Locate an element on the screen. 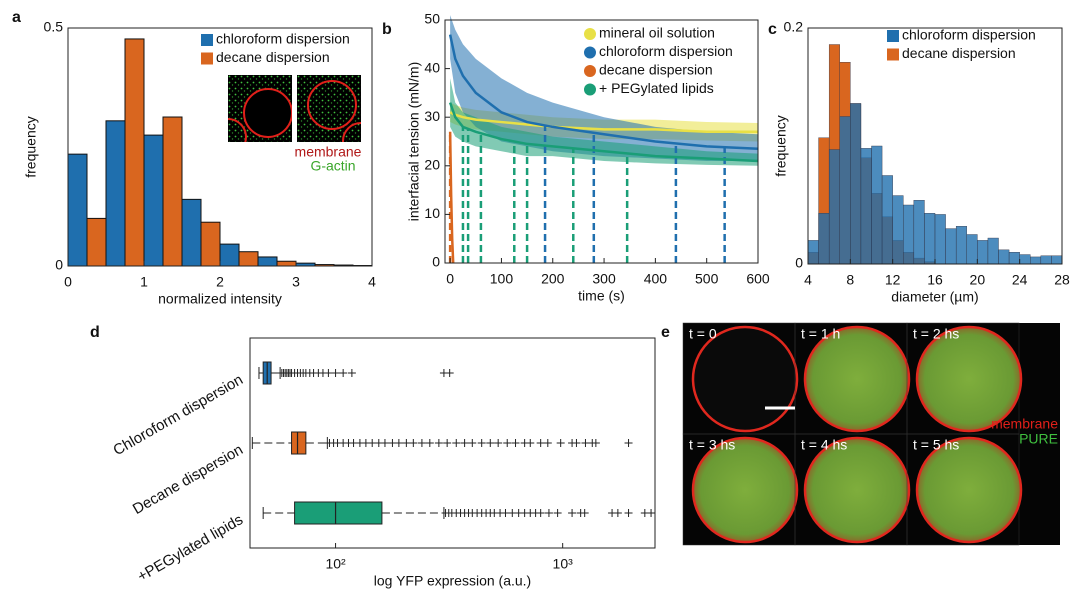 The height and width of the screenshot is (593, 1074). frame-label: t = 1 h is located at coordinates (820, 334).